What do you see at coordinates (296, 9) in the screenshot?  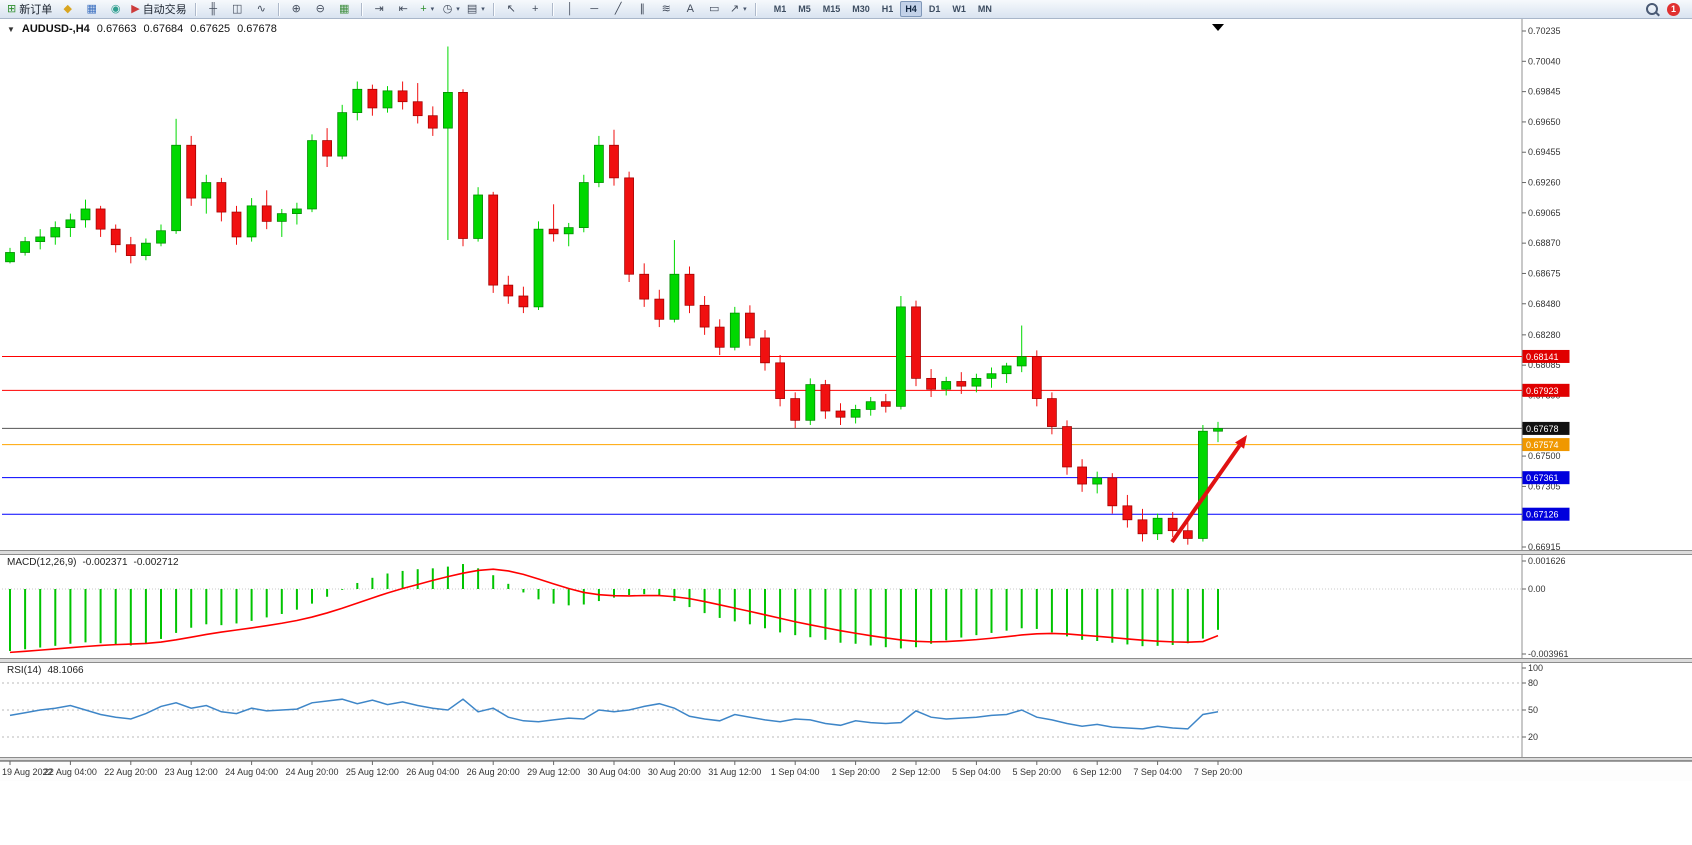 I see `zoom-in-icon: ⊕` at bounding box center [296, 9].